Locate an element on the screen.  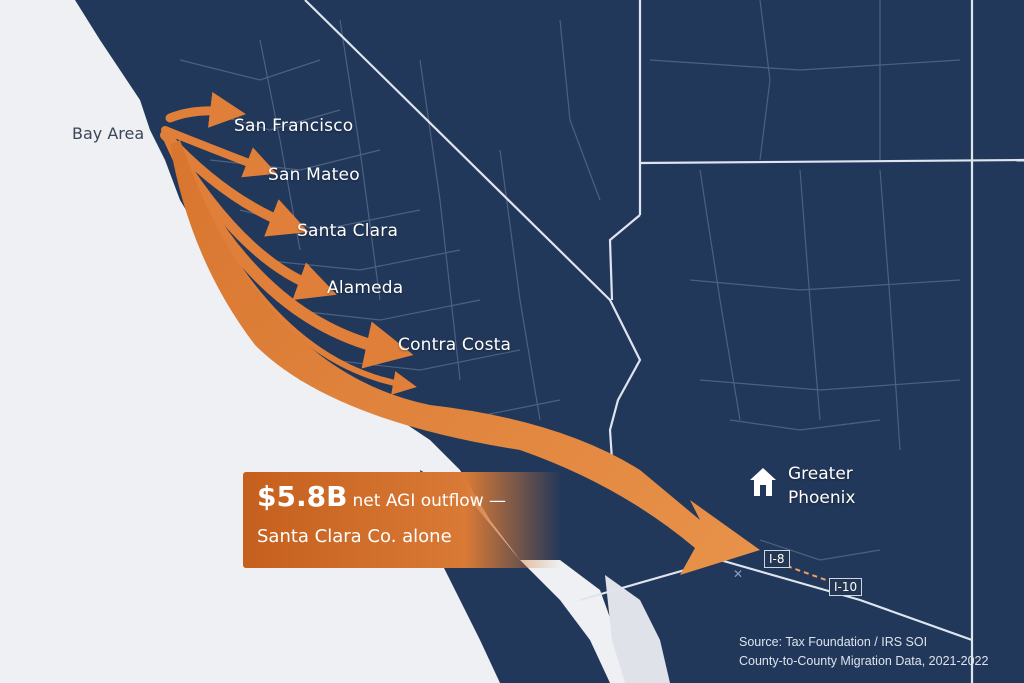
minor-marker: ✕ is located at coordinates (738, 574).